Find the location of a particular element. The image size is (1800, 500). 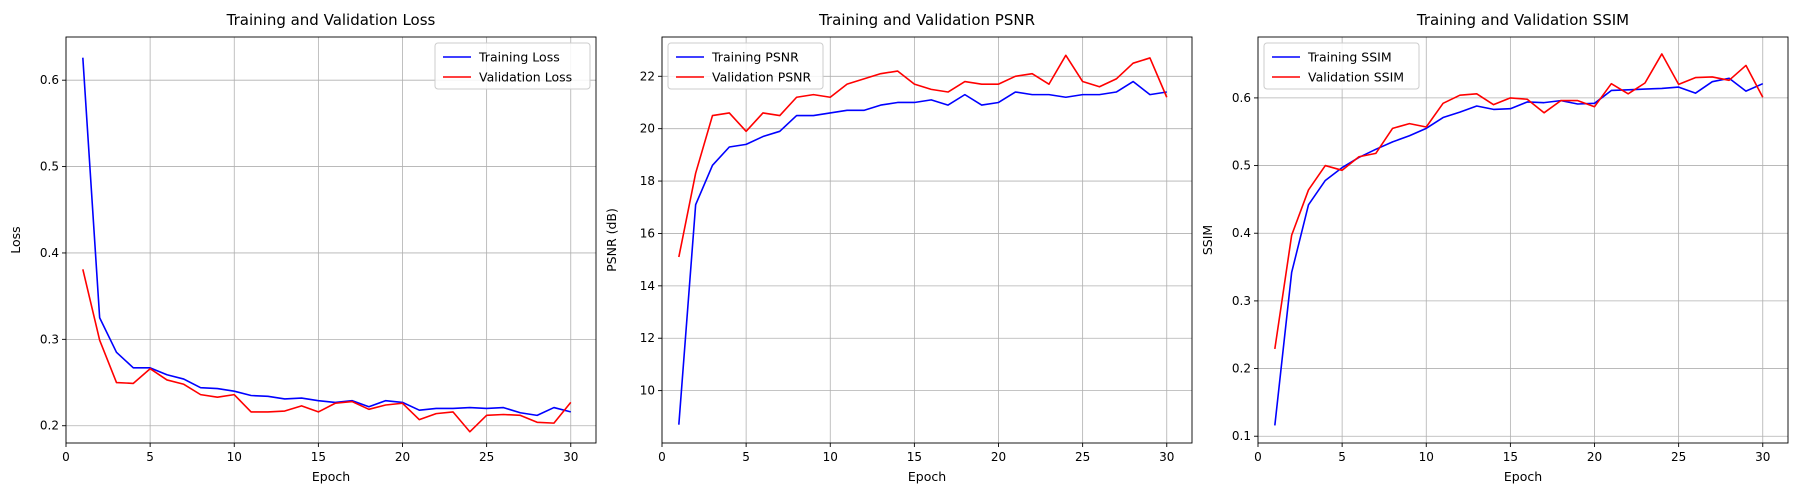

loss-x-tick-label: 10 is located at coordinates (234, 457).